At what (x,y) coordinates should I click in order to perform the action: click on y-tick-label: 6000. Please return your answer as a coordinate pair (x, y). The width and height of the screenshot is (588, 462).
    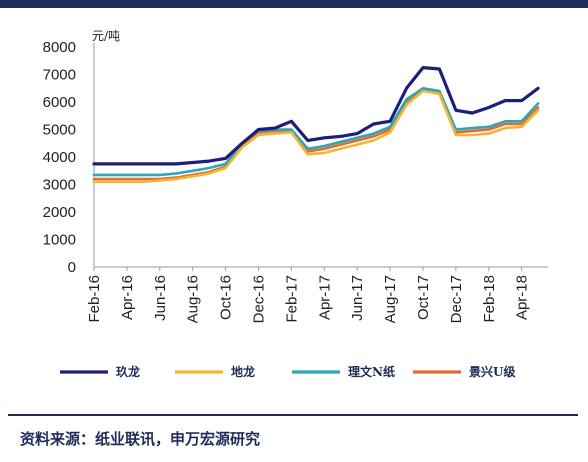
    Looking at the image, I should click on (59, 102).